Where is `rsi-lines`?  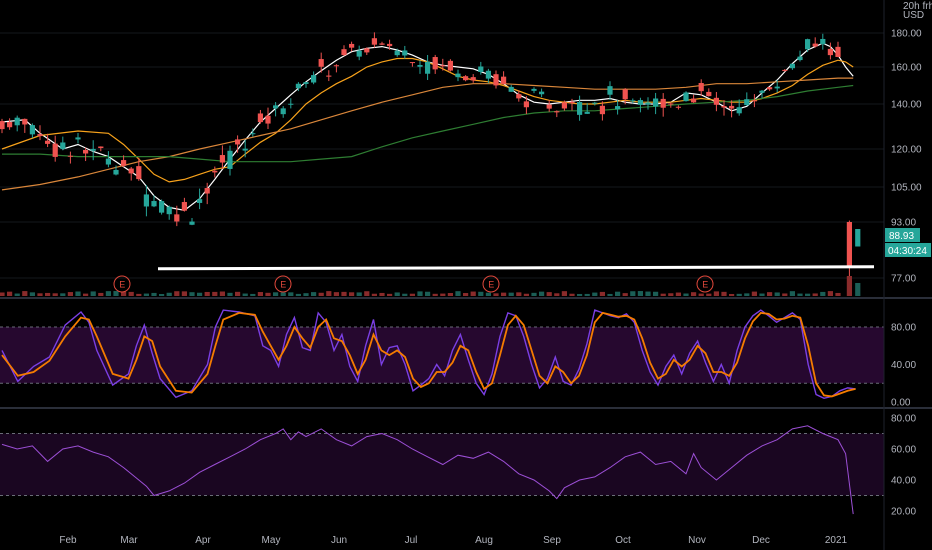
rsi-lines is located at coordinates (427, 470).